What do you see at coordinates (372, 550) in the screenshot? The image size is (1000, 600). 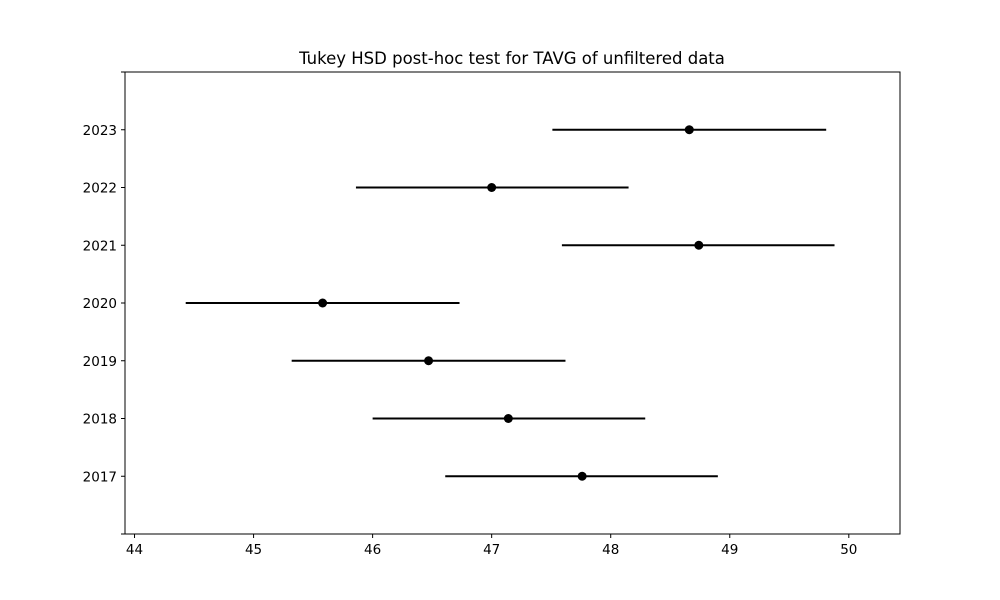 I see `x-tick-label: 46` at bounding box center [372, 550].